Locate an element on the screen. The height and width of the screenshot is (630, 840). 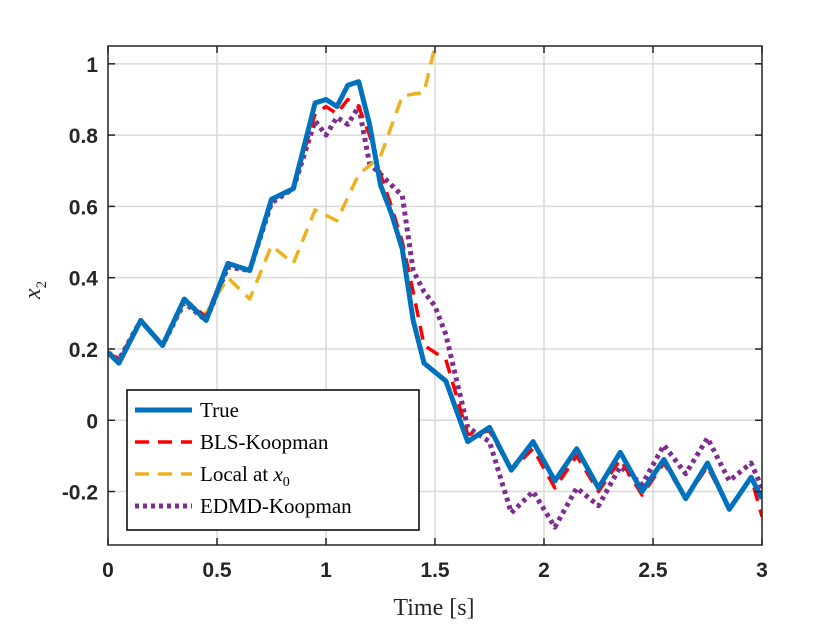
x-tick-label: 3 is located at coordinates (762, 570).